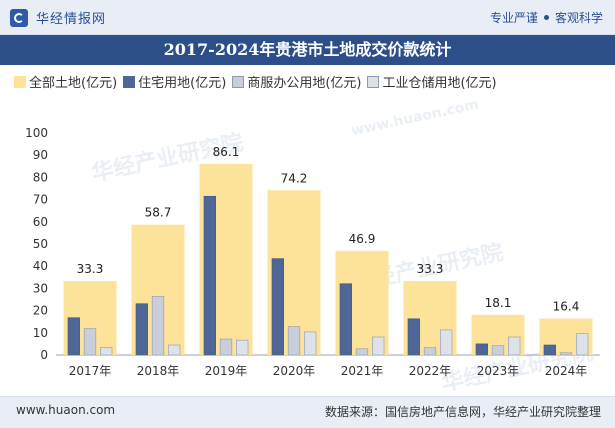  I want to click on legend-label-commercial: 商服办公用地(亿元), so click(304, 83).